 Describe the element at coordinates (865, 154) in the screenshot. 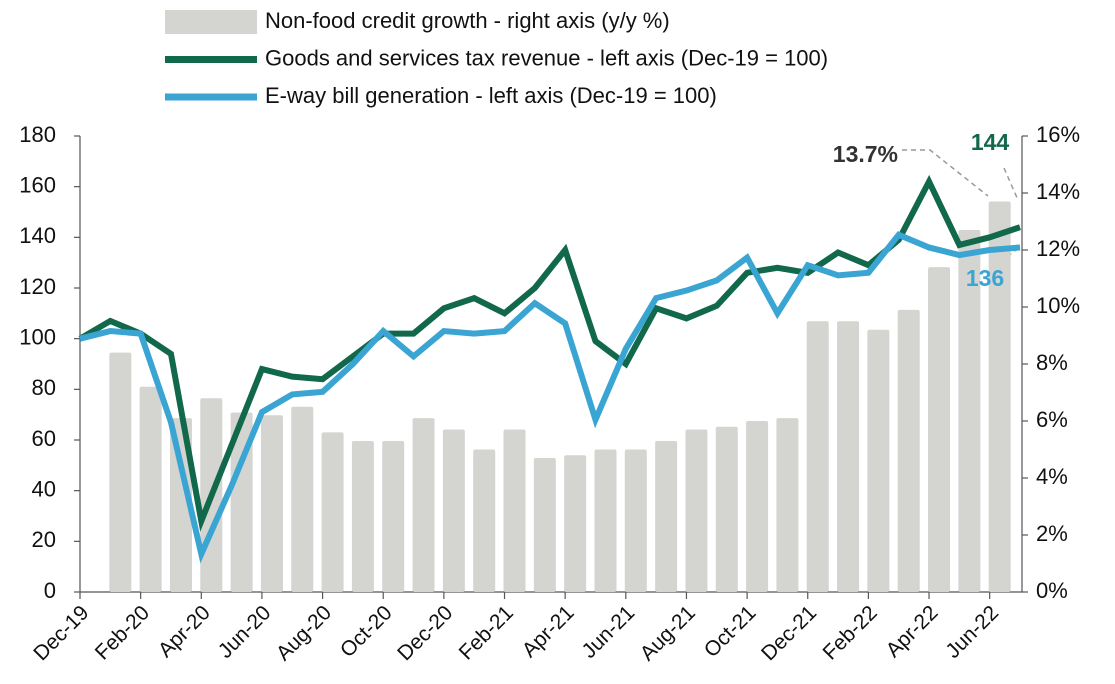

I see `data-label: 13.7%` at that location.